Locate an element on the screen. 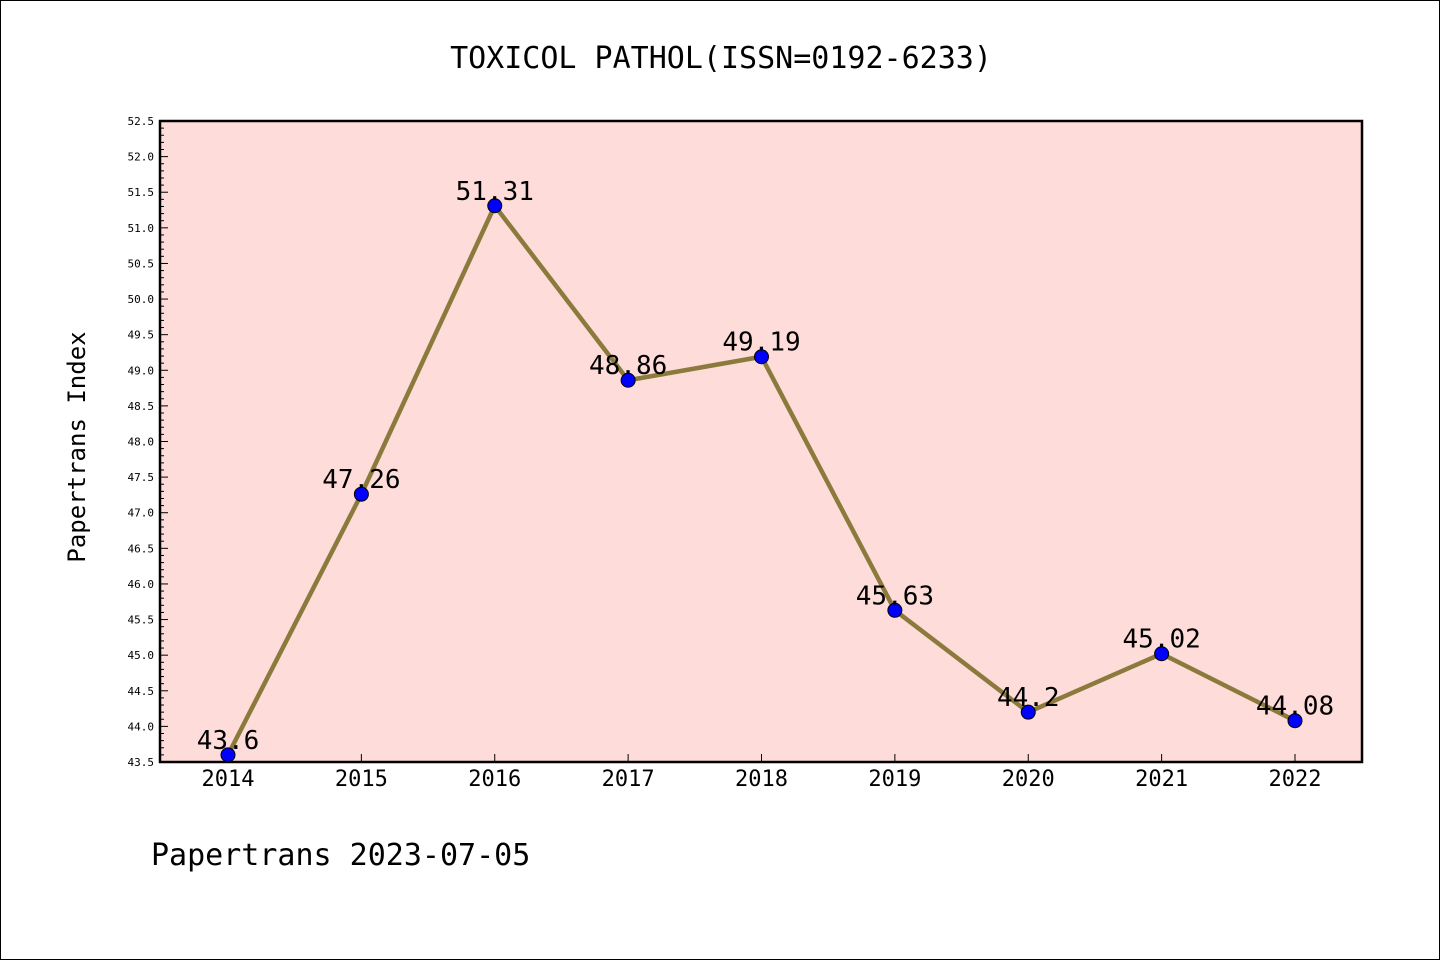  data-label: 49.19 is located at coordinates (761, 343).